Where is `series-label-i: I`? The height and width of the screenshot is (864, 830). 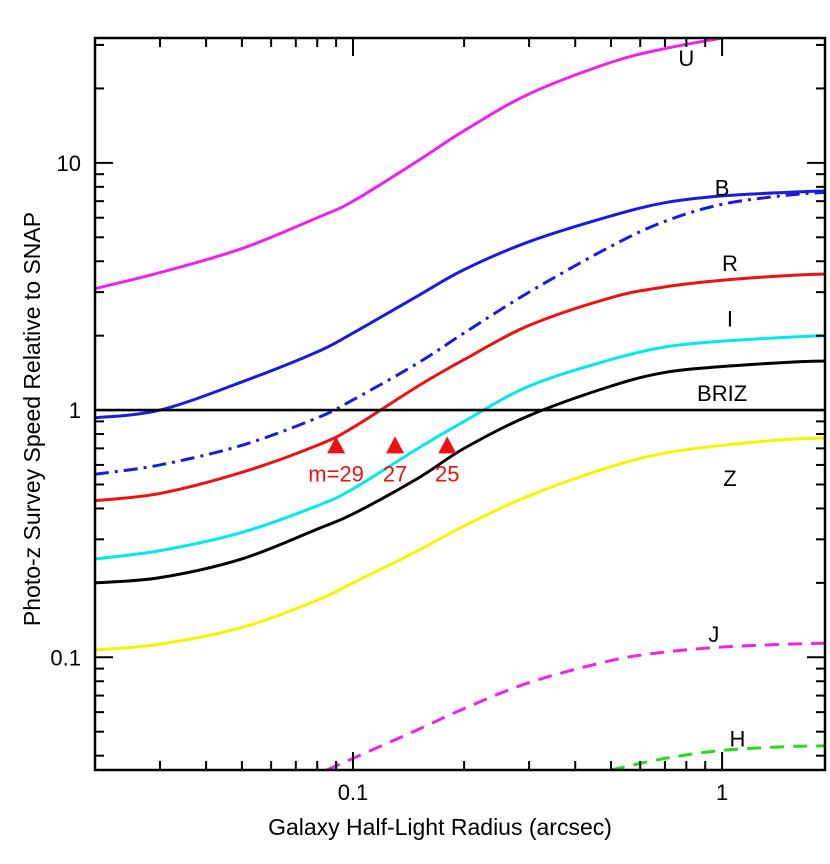 series-label-i: I is located at coordinates (730, 318).